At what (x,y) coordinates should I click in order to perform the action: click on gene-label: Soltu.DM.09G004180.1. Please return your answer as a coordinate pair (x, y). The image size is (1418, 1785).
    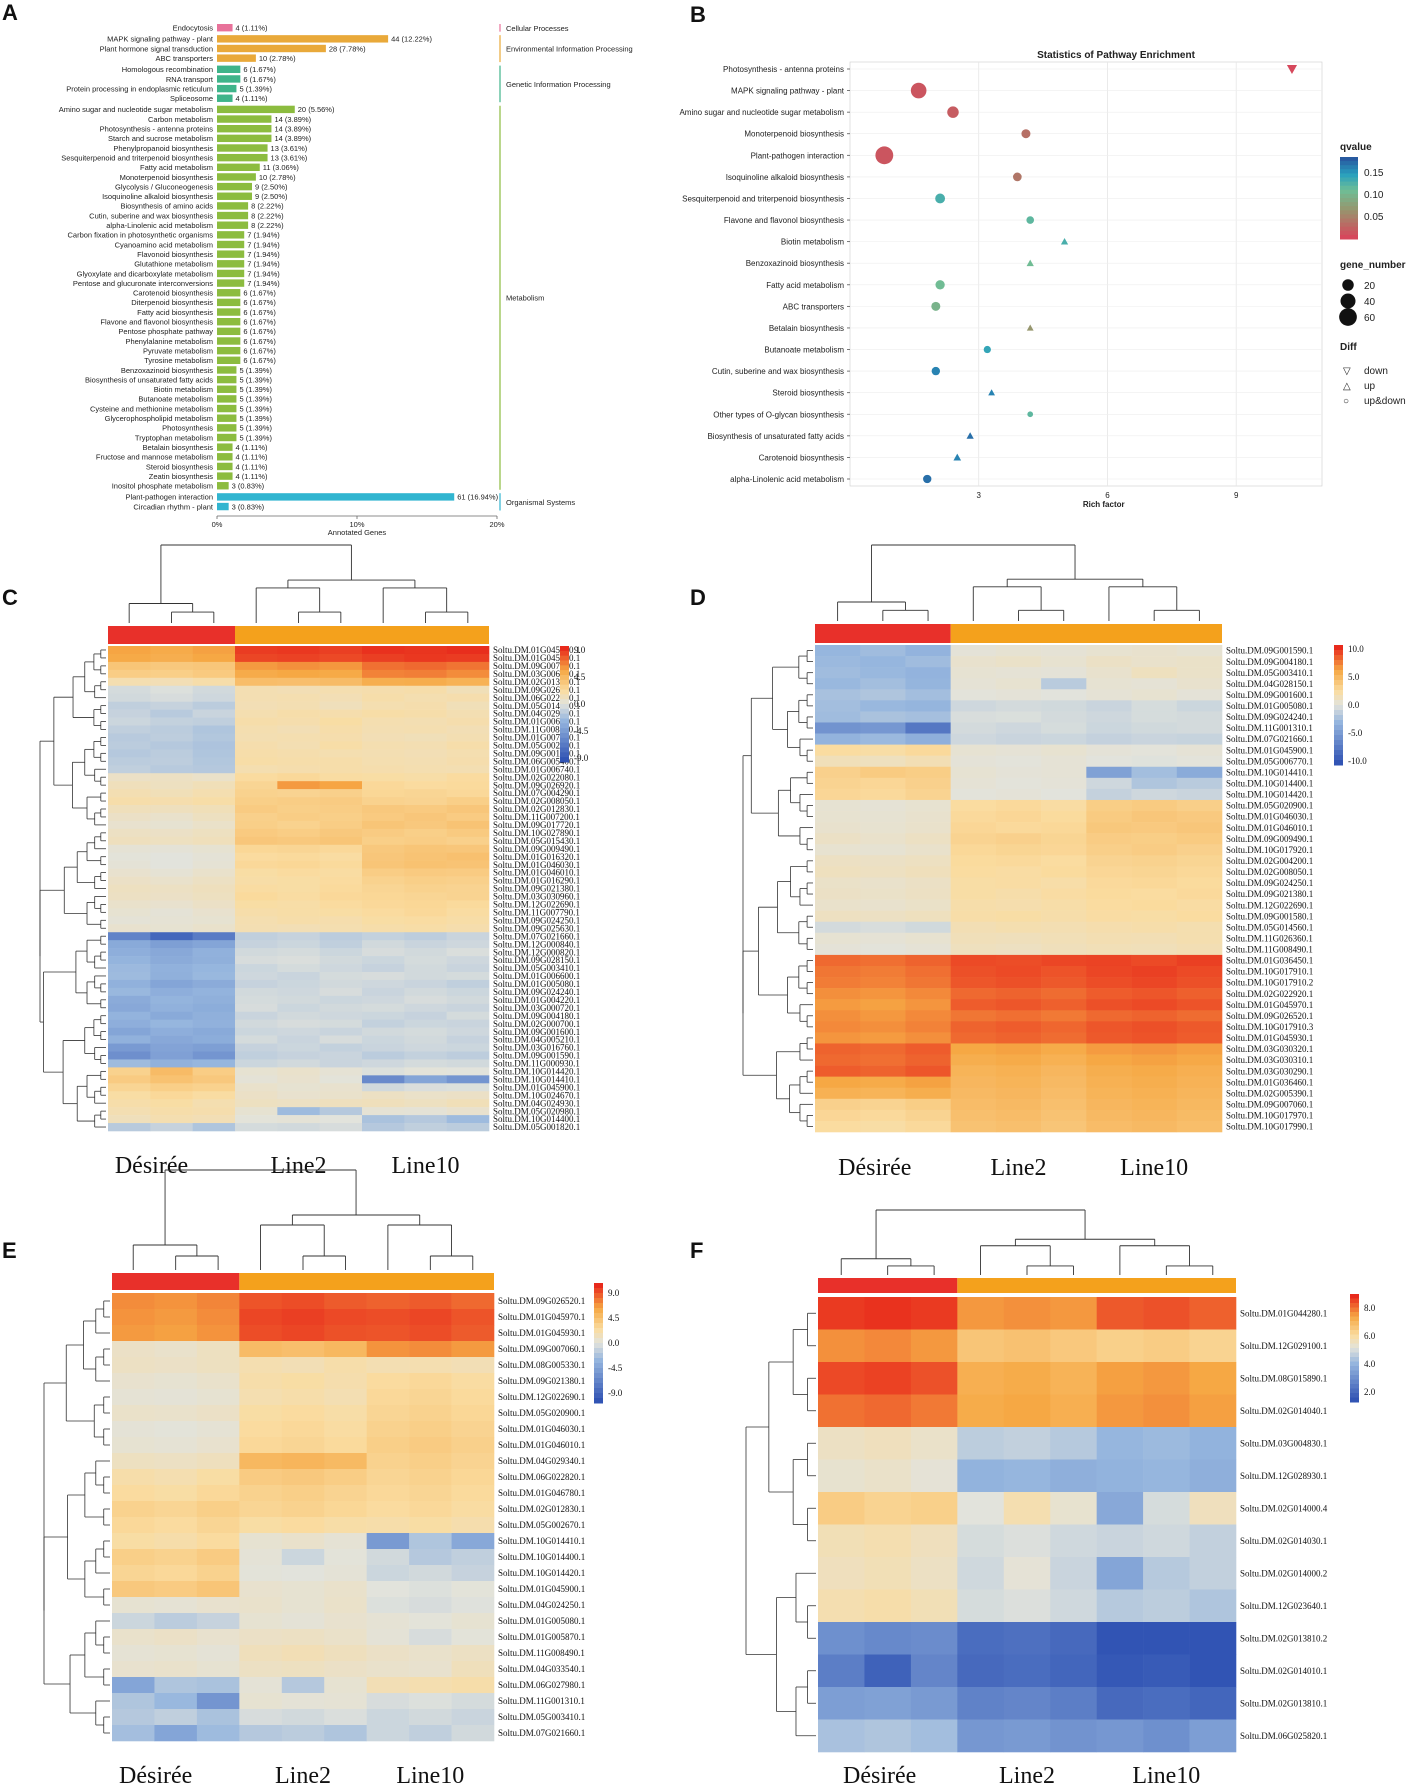
    Looking at the image, I should click on (536, 1016).